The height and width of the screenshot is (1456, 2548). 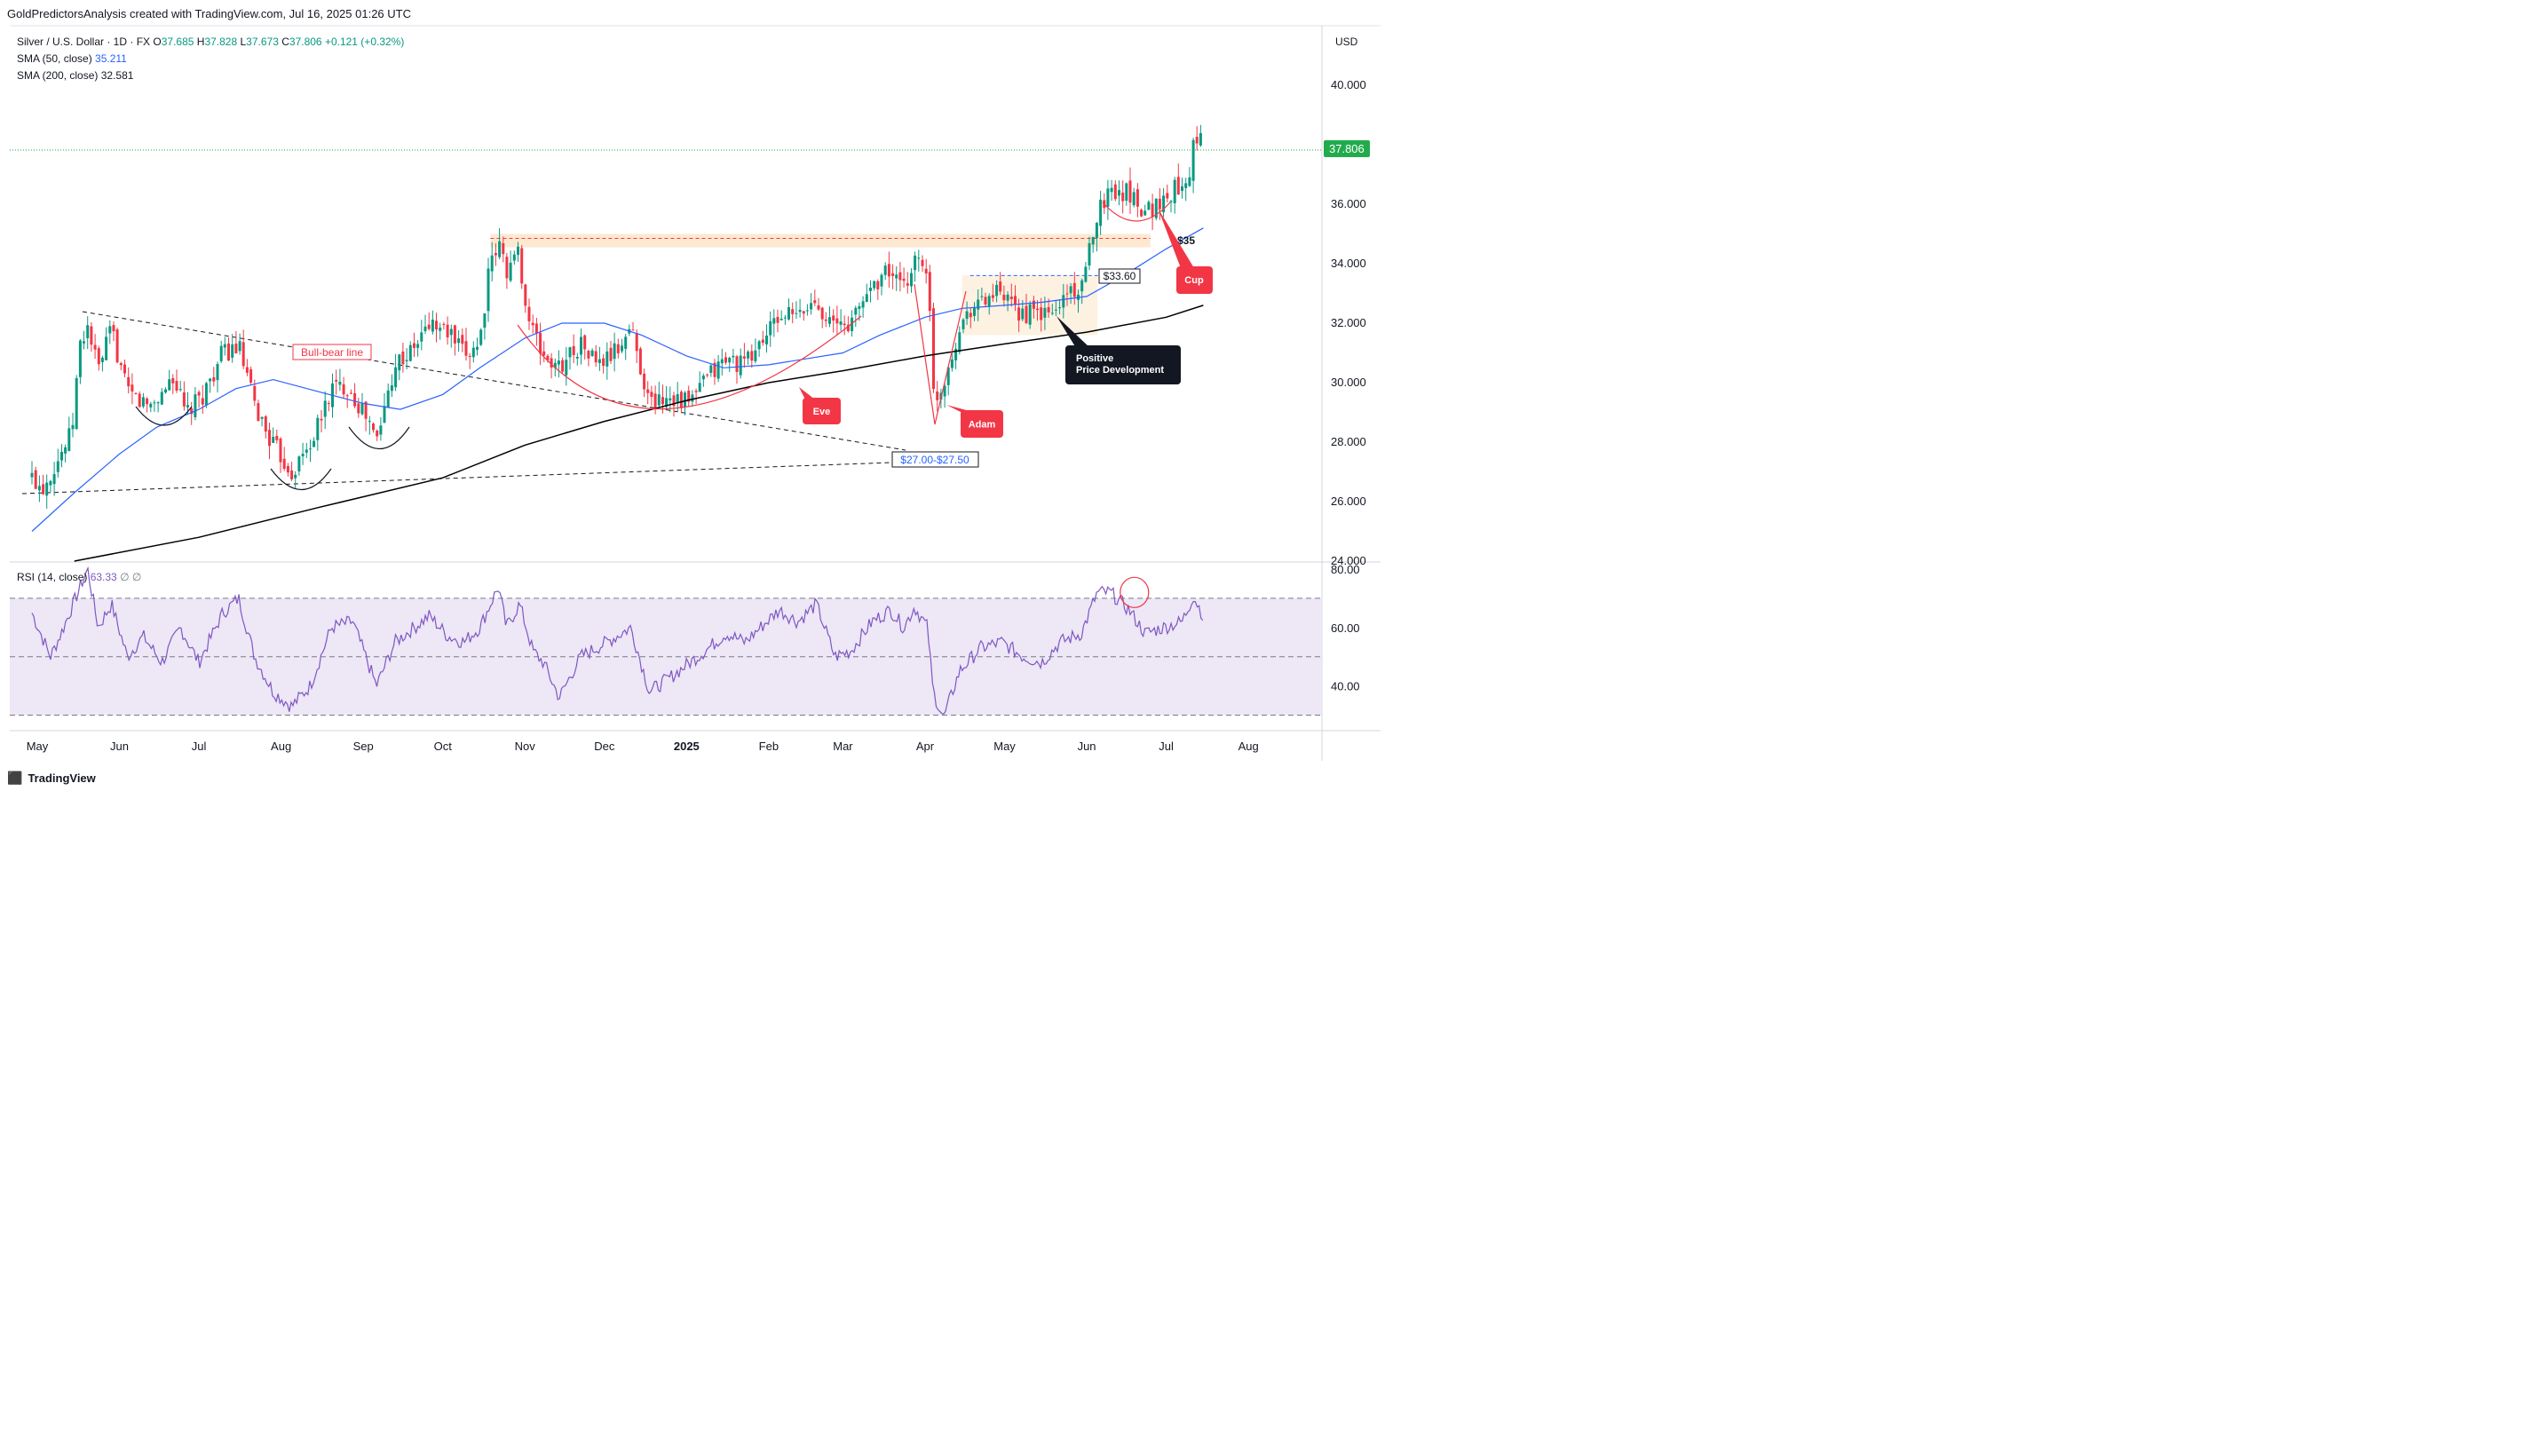 I want to click on bull-bear-label-box, so click(x=332, y=352).